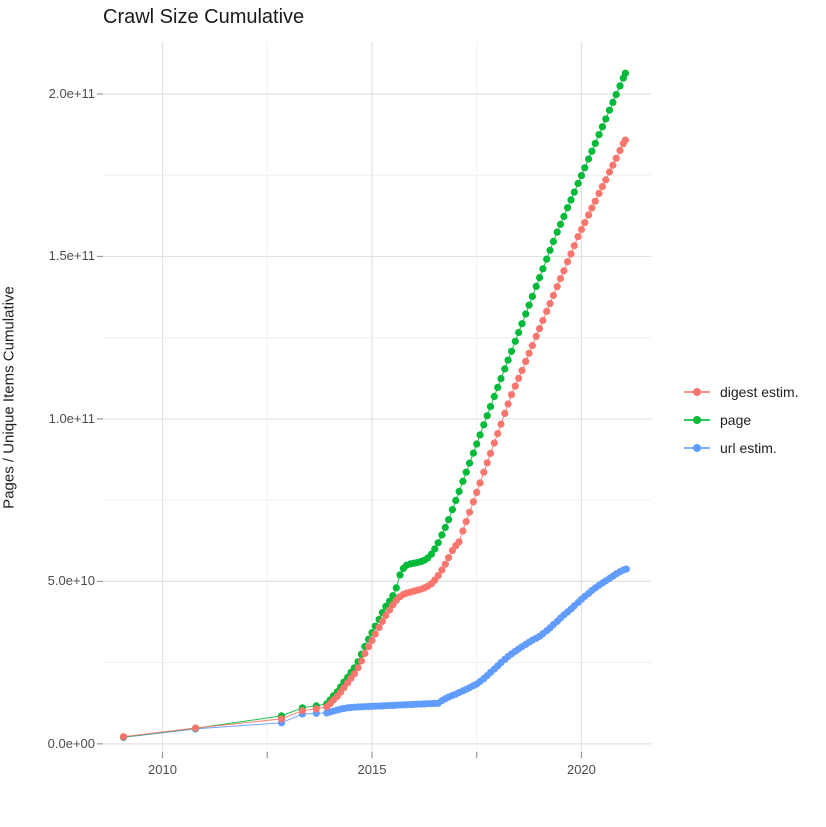  I want to click on y-tick-label: 0.0e+00, so click(71, 743).